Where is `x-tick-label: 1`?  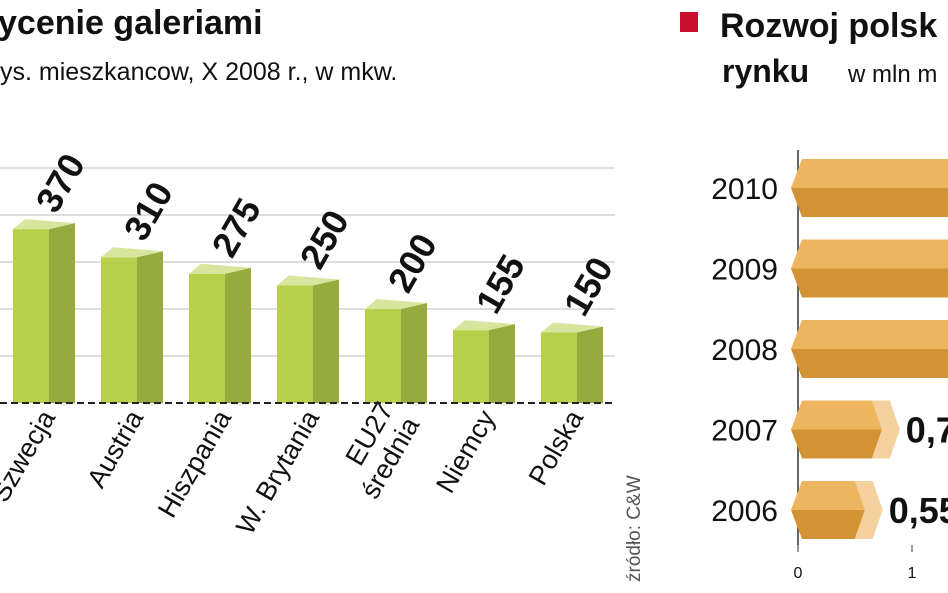
x-tick-label: 1 is located at coordinates (912, 573).